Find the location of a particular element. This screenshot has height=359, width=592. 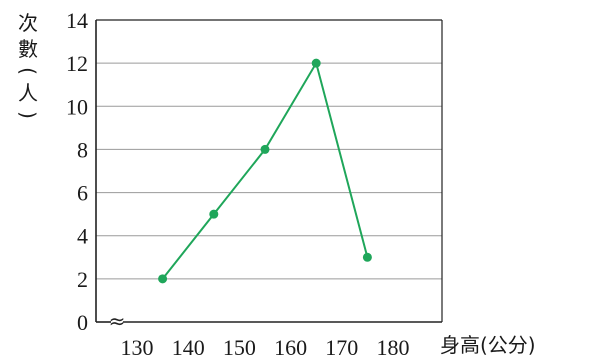

y-axis-title-char-0: 次 is located at coordinates (28, 23).